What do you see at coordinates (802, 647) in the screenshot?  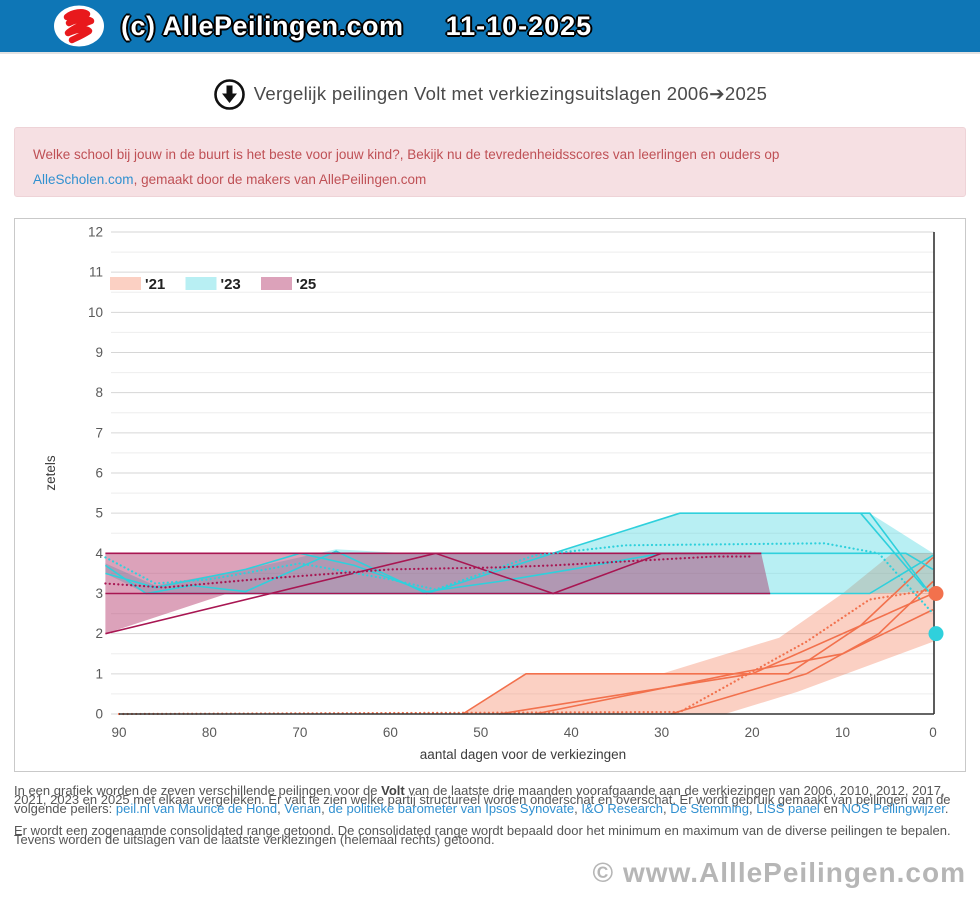 I see `2021 poll d` at bounding box center [802, 647].